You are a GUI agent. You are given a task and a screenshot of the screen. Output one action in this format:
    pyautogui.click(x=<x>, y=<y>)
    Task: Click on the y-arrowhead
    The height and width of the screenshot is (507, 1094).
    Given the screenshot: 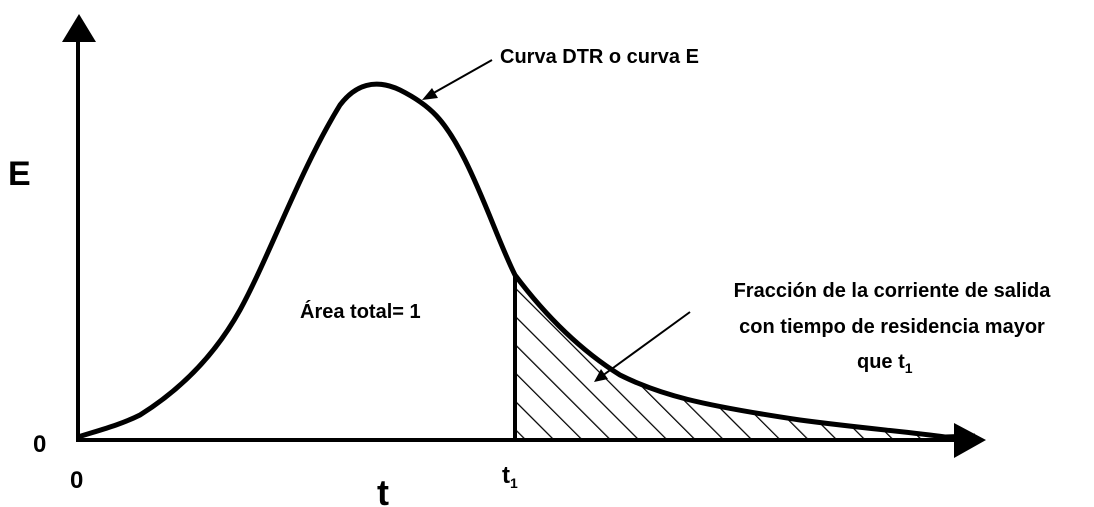 What is the action you would take?
    pyautogui.click(x=79, y=28)
    